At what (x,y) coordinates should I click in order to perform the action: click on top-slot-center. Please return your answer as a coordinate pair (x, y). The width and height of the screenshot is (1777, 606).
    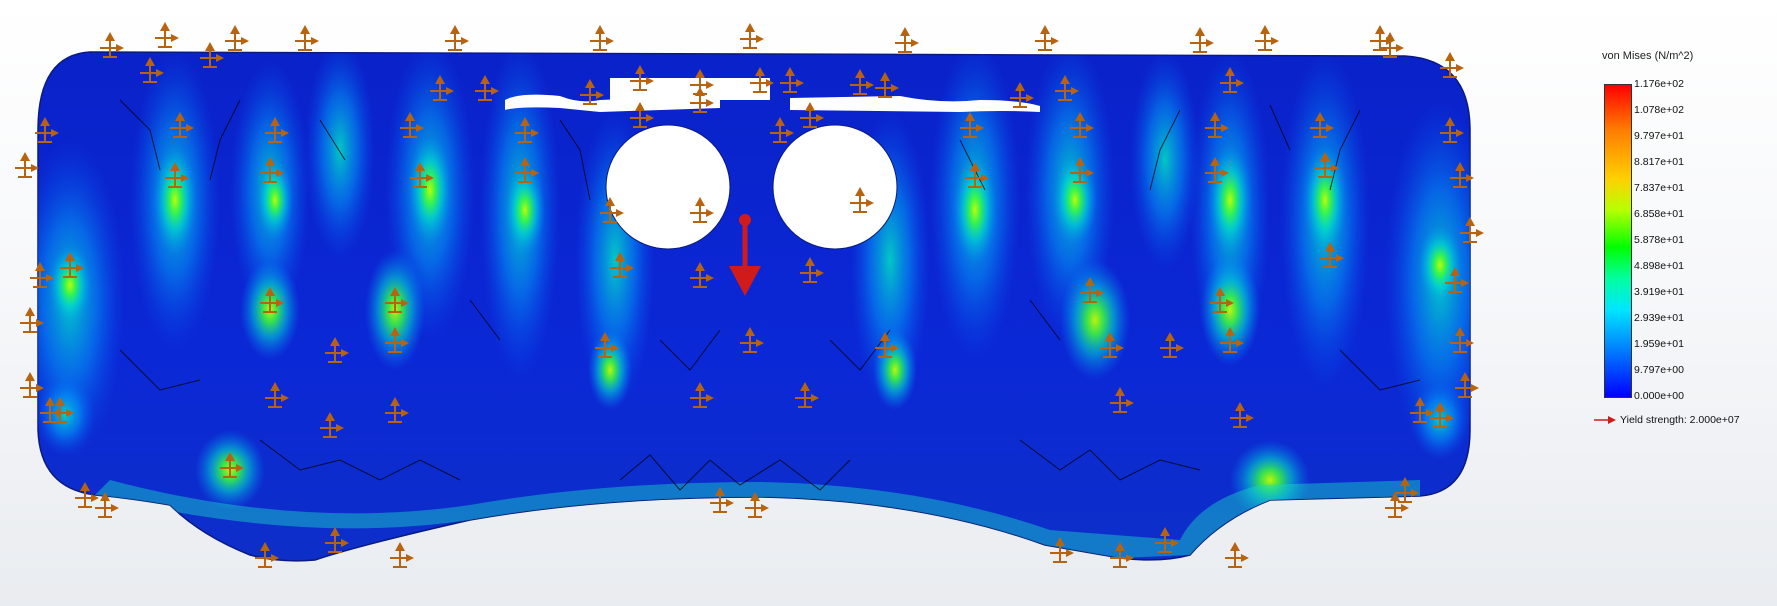
    Looking at the image, I should click on (690, 89).